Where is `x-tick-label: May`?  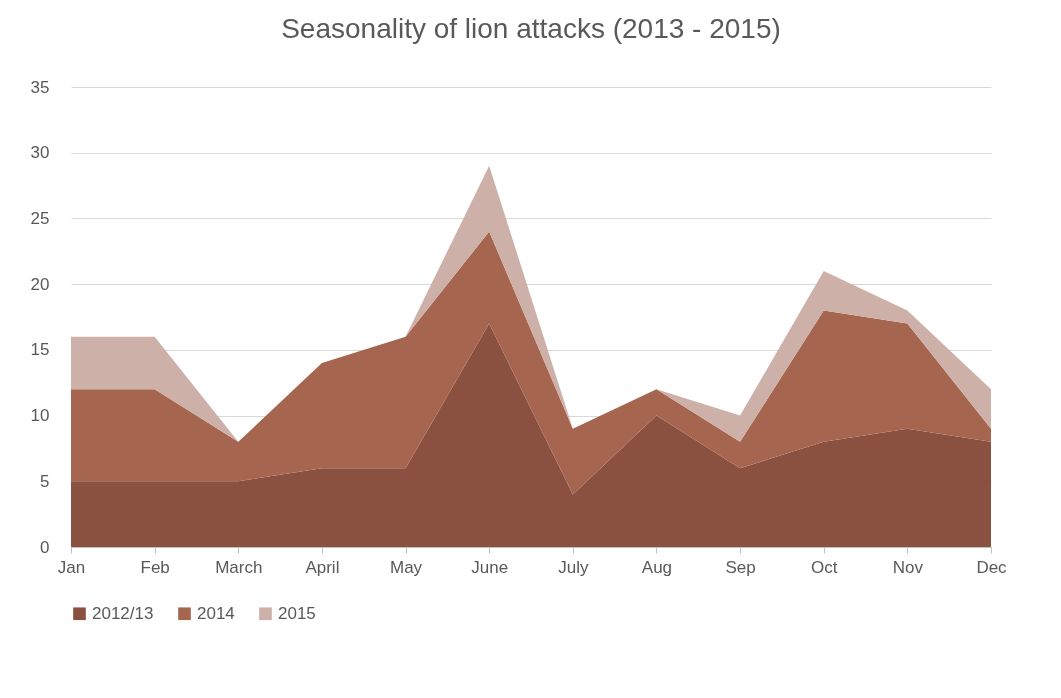
x-tick-label: May is located at coordinates (406, 567).